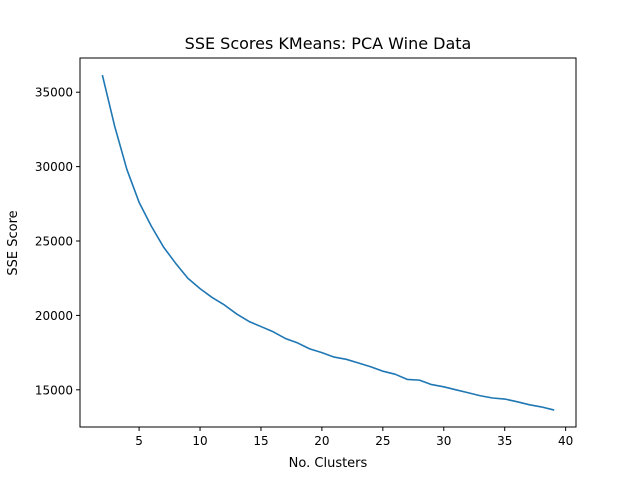  I want to click on y-tick-label: 35000, so click(54, 93).